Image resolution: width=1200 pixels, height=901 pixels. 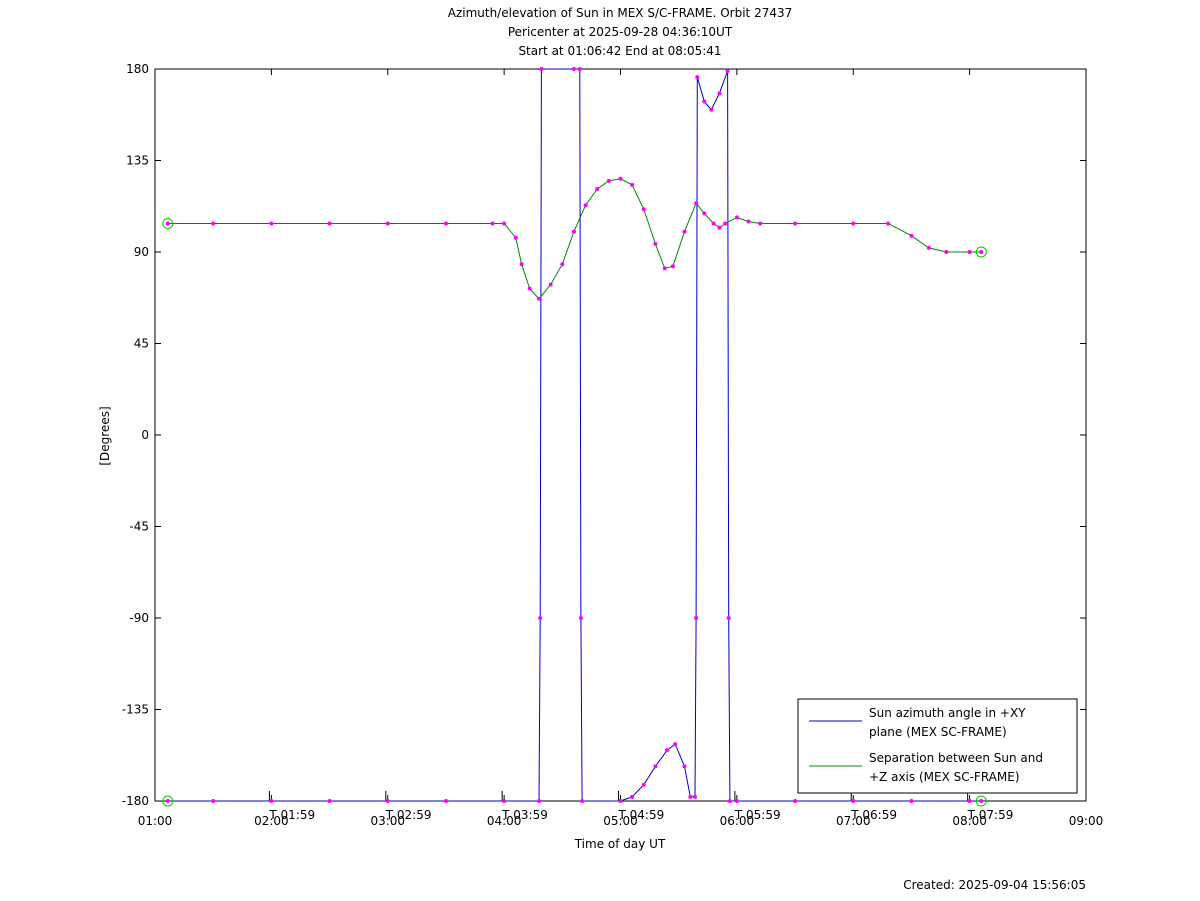 What do you see at coordinates (944, 777) in the screenshot?
I see `legend-label-1-1: +Z axis (MEX SC-FRAME)` at bounding box center [944, 777].